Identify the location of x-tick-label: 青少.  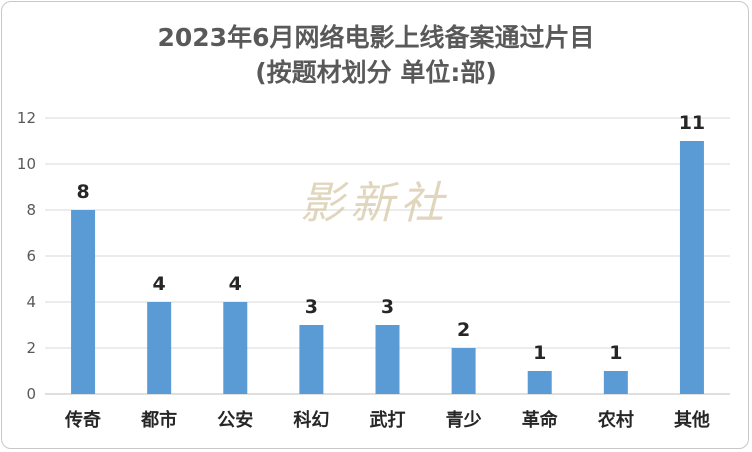
(464, 420).